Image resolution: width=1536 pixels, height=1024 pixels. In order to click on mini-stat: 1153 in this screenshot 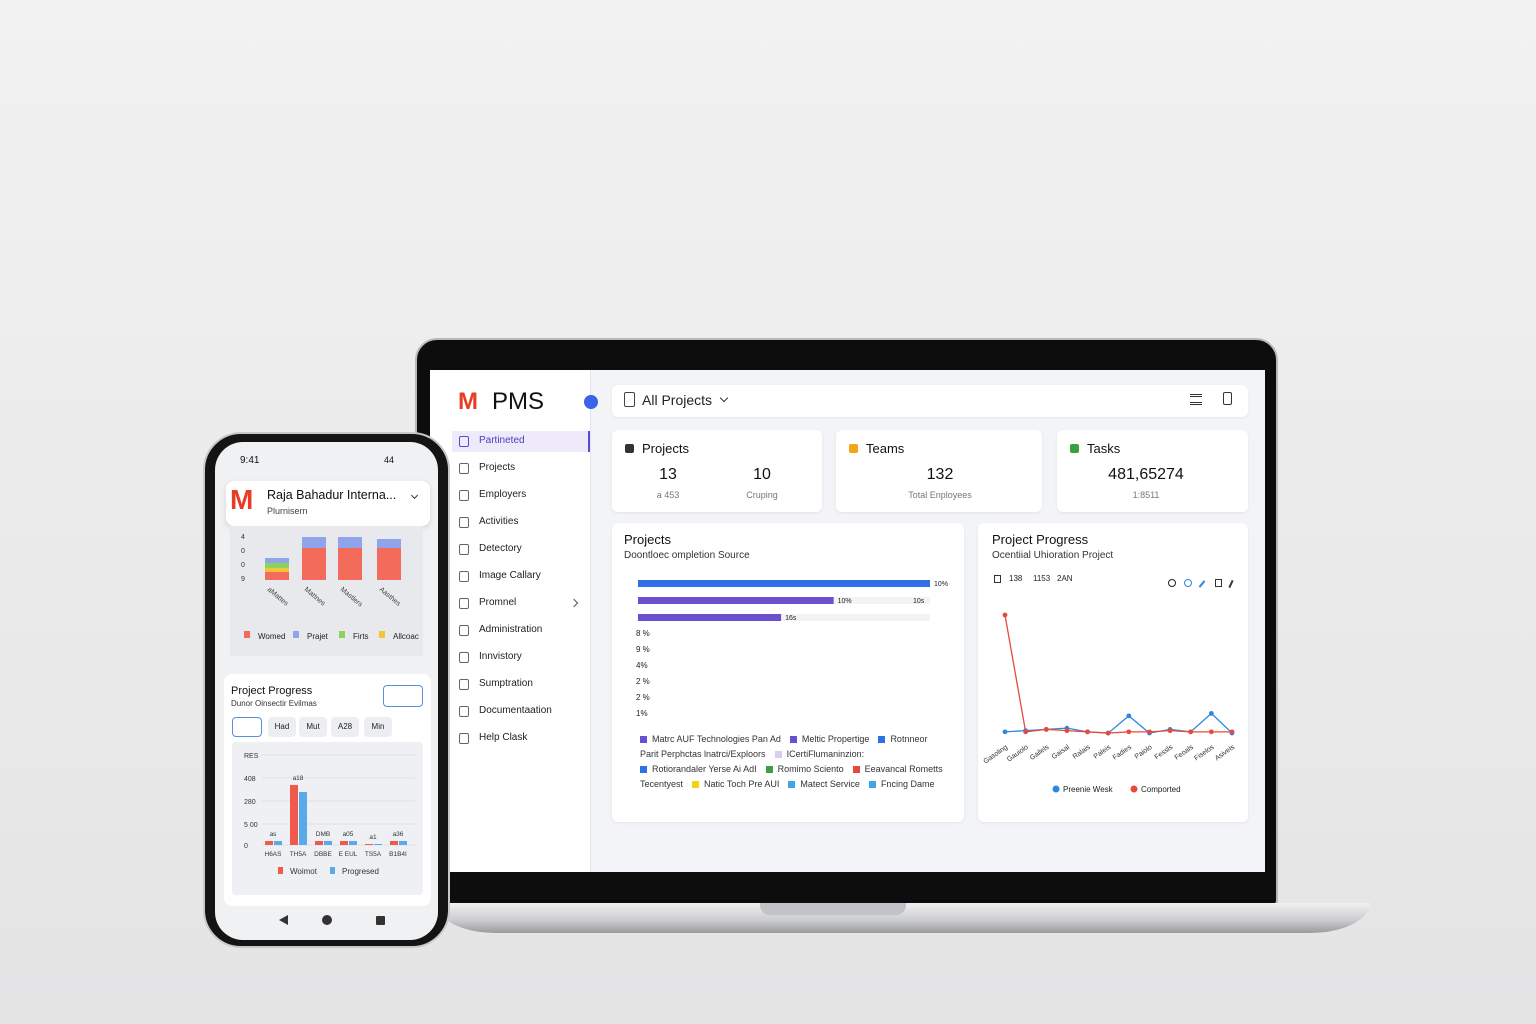, I will do `click(1042, 578)`.